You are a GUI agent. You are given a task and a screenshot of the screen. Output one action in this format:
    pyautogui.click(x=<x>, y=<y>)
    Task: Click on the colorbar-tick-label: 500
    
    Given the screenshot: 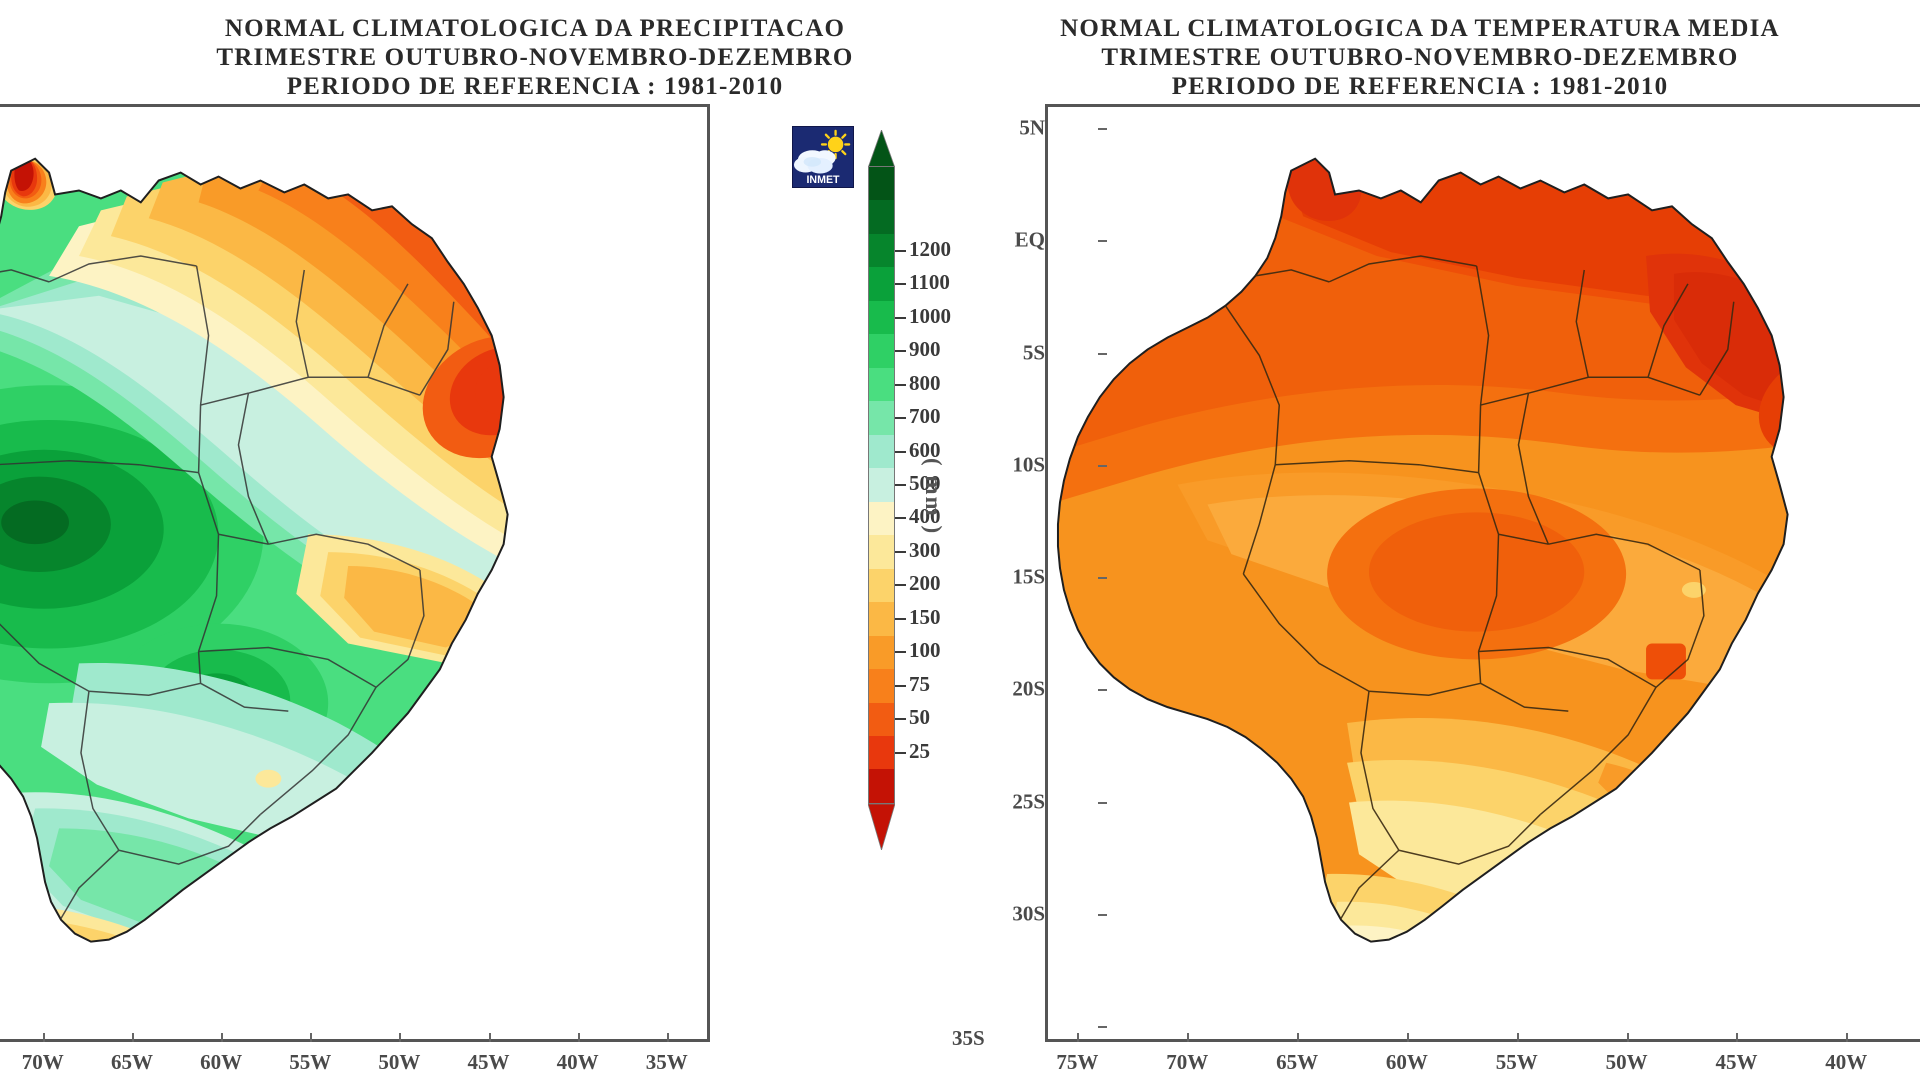 What is the action you would take?
    pyautogui.click(x=925, y=483)
    